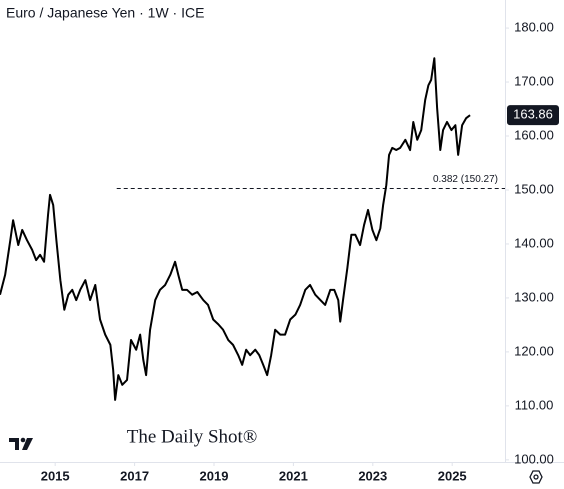 This screenshot has width=564, height=489. I want to click on x-tick-label: 2017, so click(134, 475).